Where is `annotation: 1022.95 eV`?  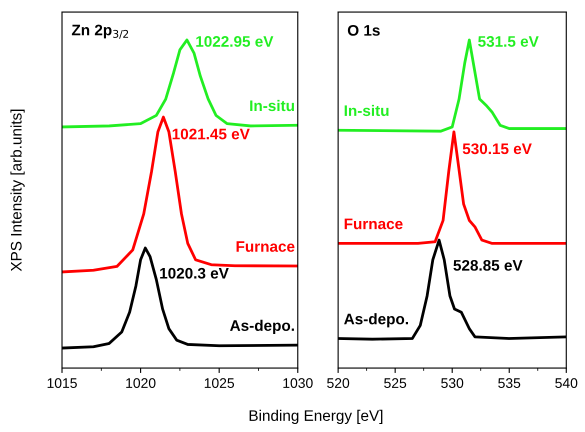 annotation: 1022.95 eV is located at coordinates (235, 41).